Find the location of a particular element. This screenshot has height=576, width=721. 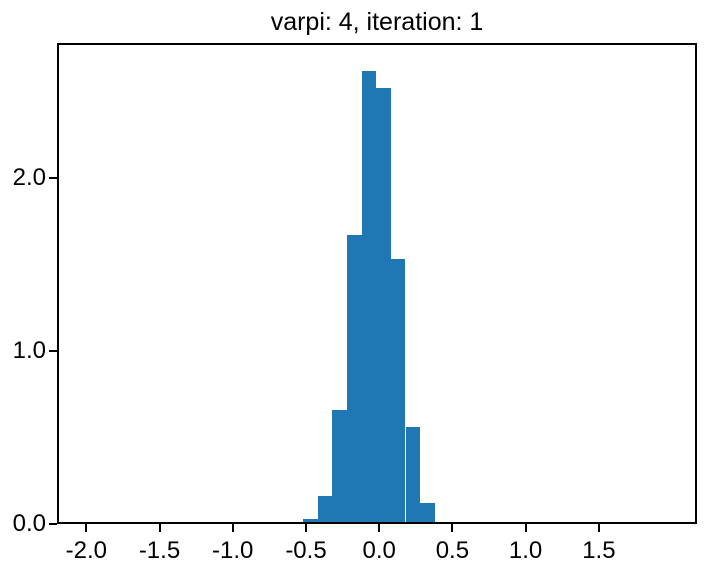

x-axis-tick-label: 0.0 is located at coordinates (379, 550).